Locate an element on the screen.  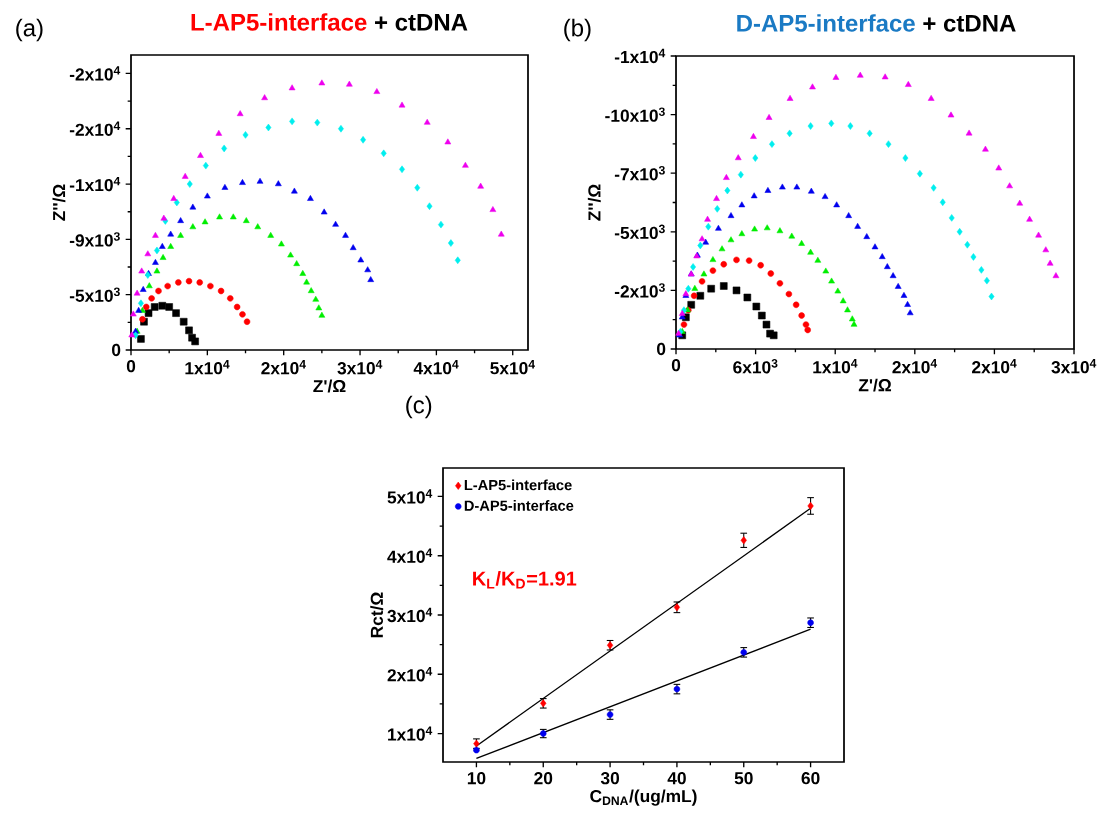
x-tick-label: 40 is located at coordinates (676, 778).